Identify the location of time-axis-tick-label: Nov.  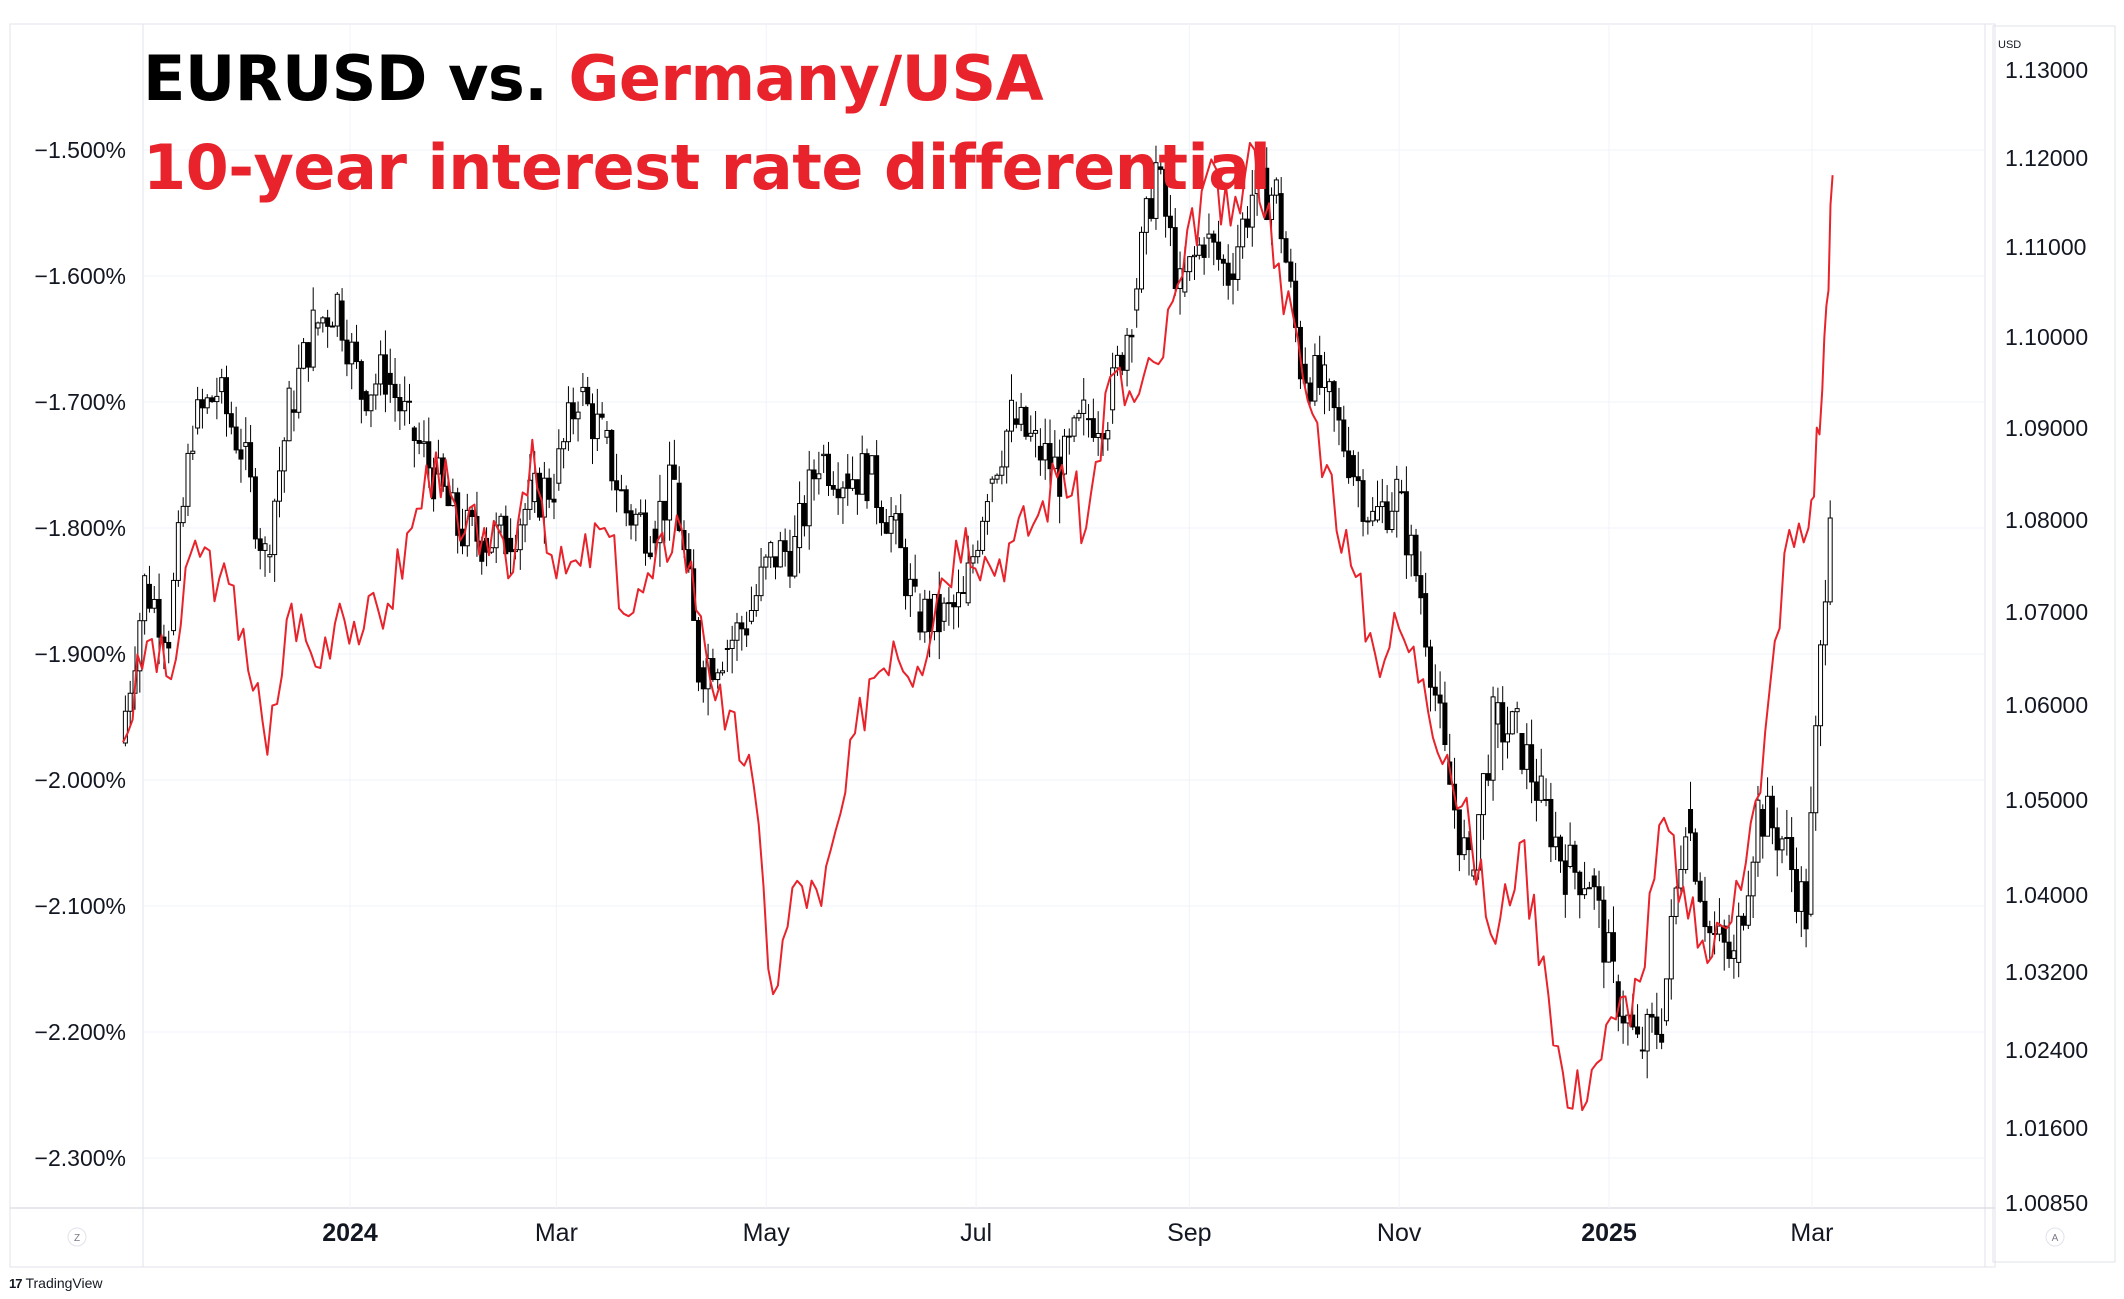
(1399, 1233).